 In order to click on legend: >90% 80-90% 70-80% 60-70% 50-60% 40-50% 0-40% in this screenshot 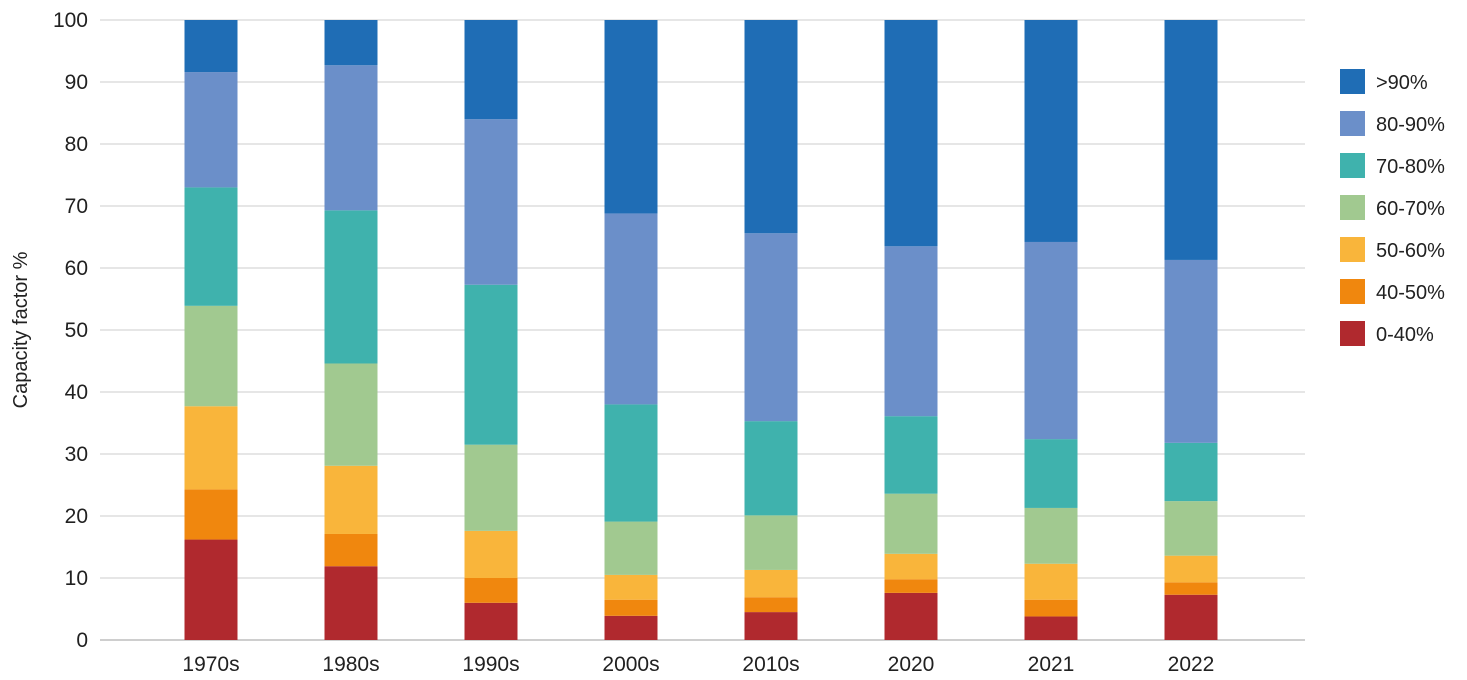, I will do `click(1392, 207)`.